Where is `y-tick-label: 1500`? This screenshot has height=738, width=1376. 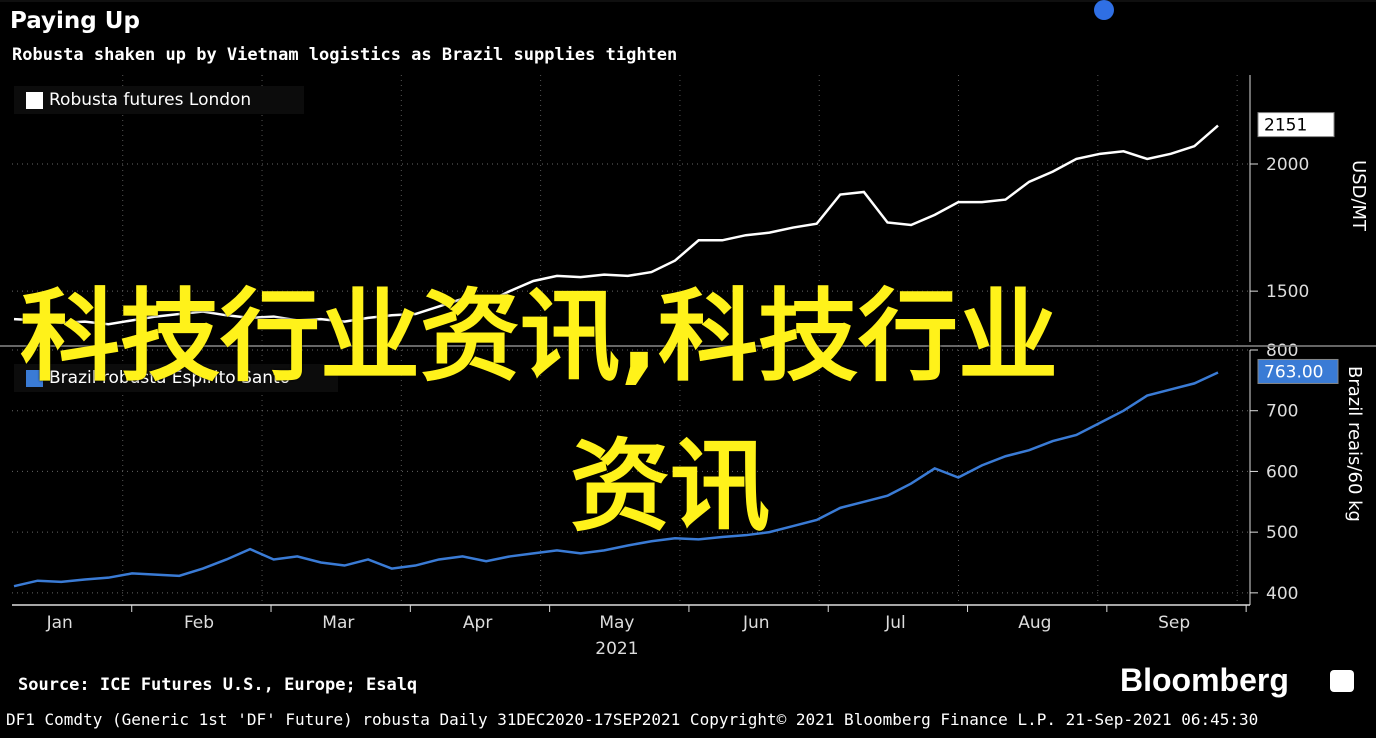 y-tick-label: 1500 is located at coordinates (1287, 292).